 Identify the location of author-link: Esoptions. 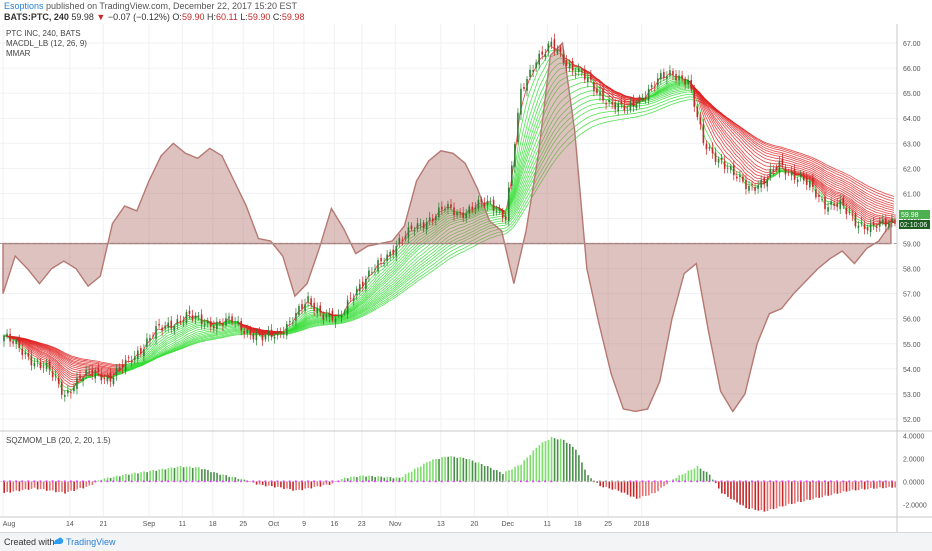
(24, 6).